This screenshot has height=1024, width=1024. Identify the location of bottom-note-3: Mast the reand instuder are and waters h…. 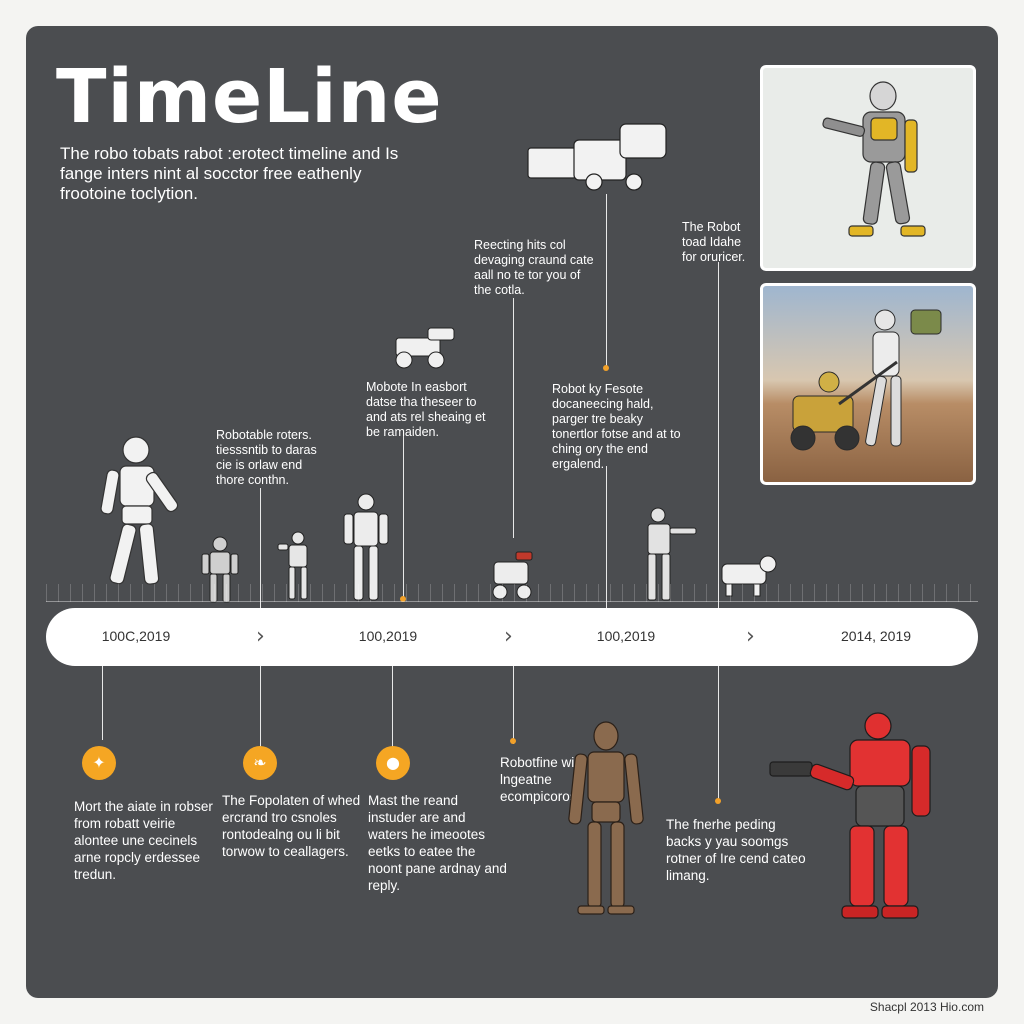
(437, 843).